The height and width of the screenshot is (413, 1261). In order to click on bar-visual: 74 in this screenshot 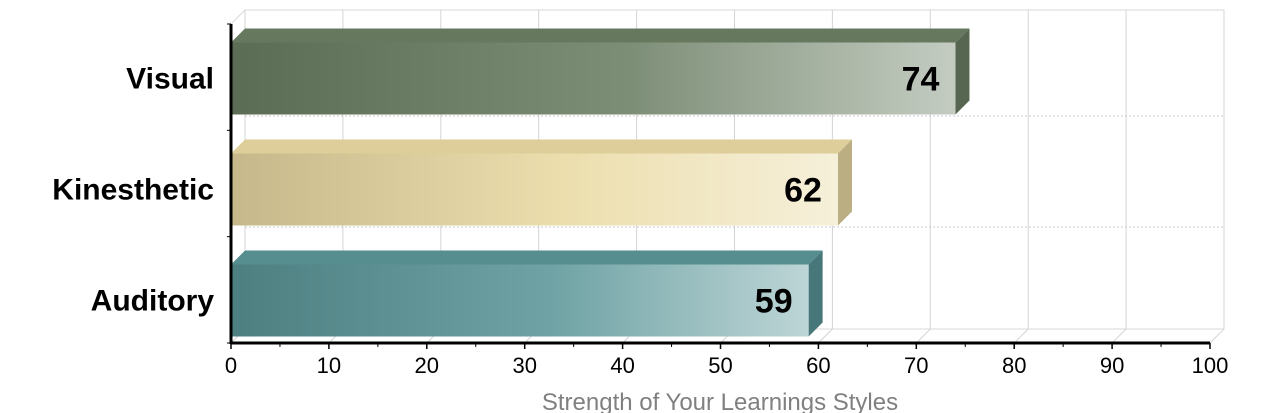, I will do `click(600, 71)`.